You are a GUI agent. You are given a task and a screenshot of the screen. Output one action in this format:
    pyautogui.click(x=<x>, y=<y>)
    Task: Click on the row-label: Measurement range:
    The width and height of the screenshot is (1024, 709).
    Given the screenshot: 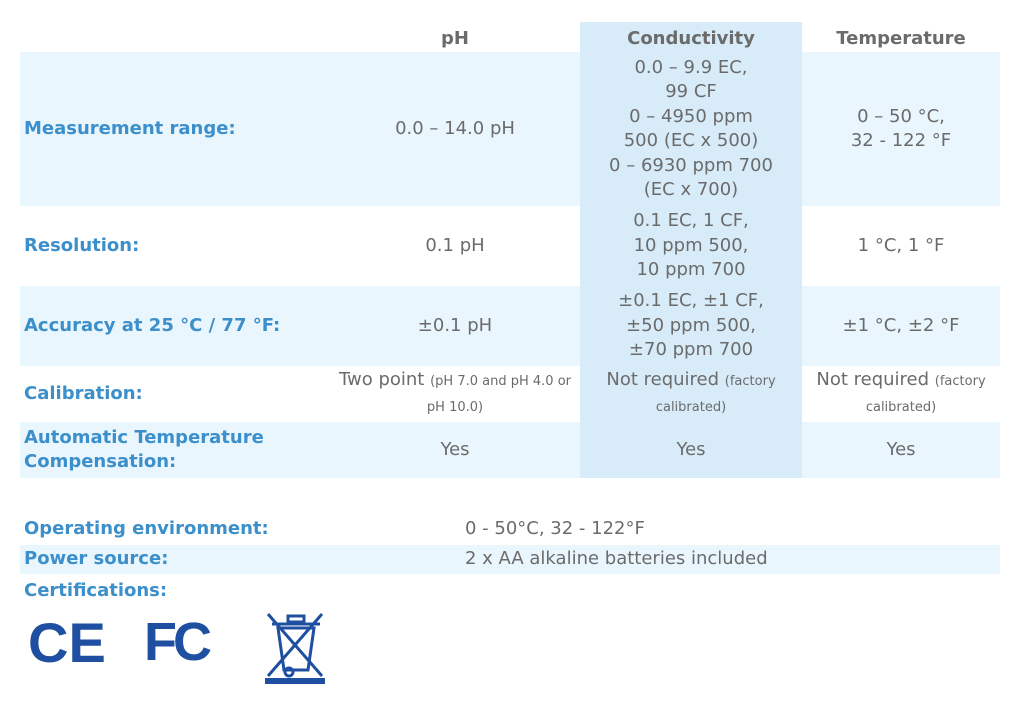 What is the action you would take?
    pyautogui.click(x=174, y=129)
    